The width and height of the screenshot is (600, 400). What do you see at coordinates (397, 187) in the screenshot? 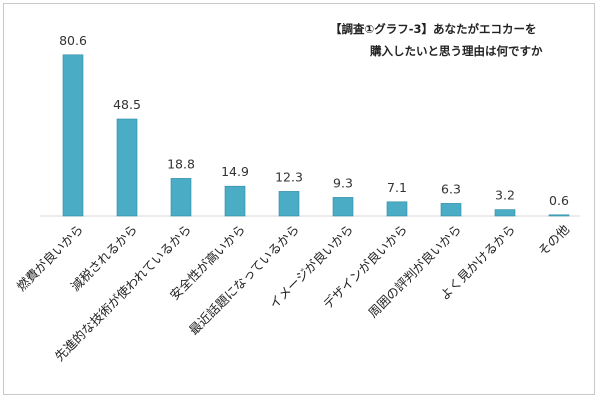
I see `value-label-6: 7.1` at bounding box center [397, 187].